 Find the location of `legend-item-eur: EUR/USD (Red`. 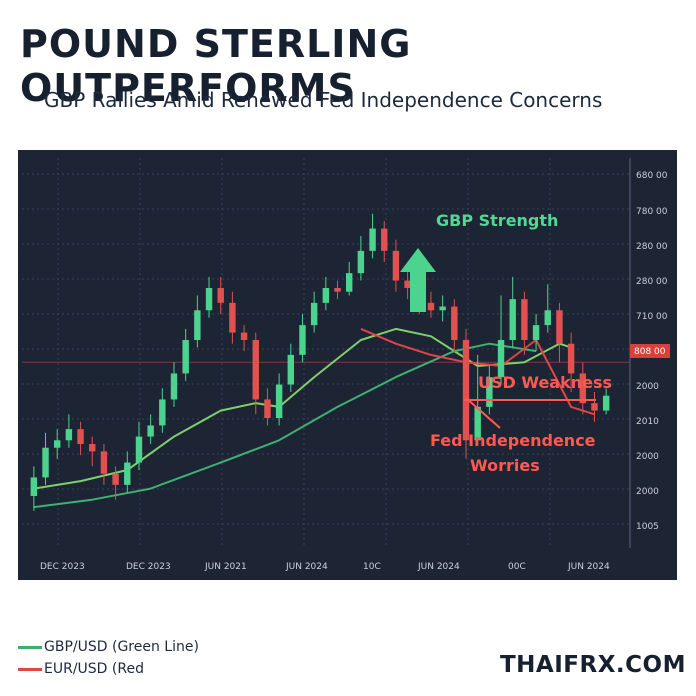

legend-item-eur: EUR/USD (Red is located at coordinates (108, 669).